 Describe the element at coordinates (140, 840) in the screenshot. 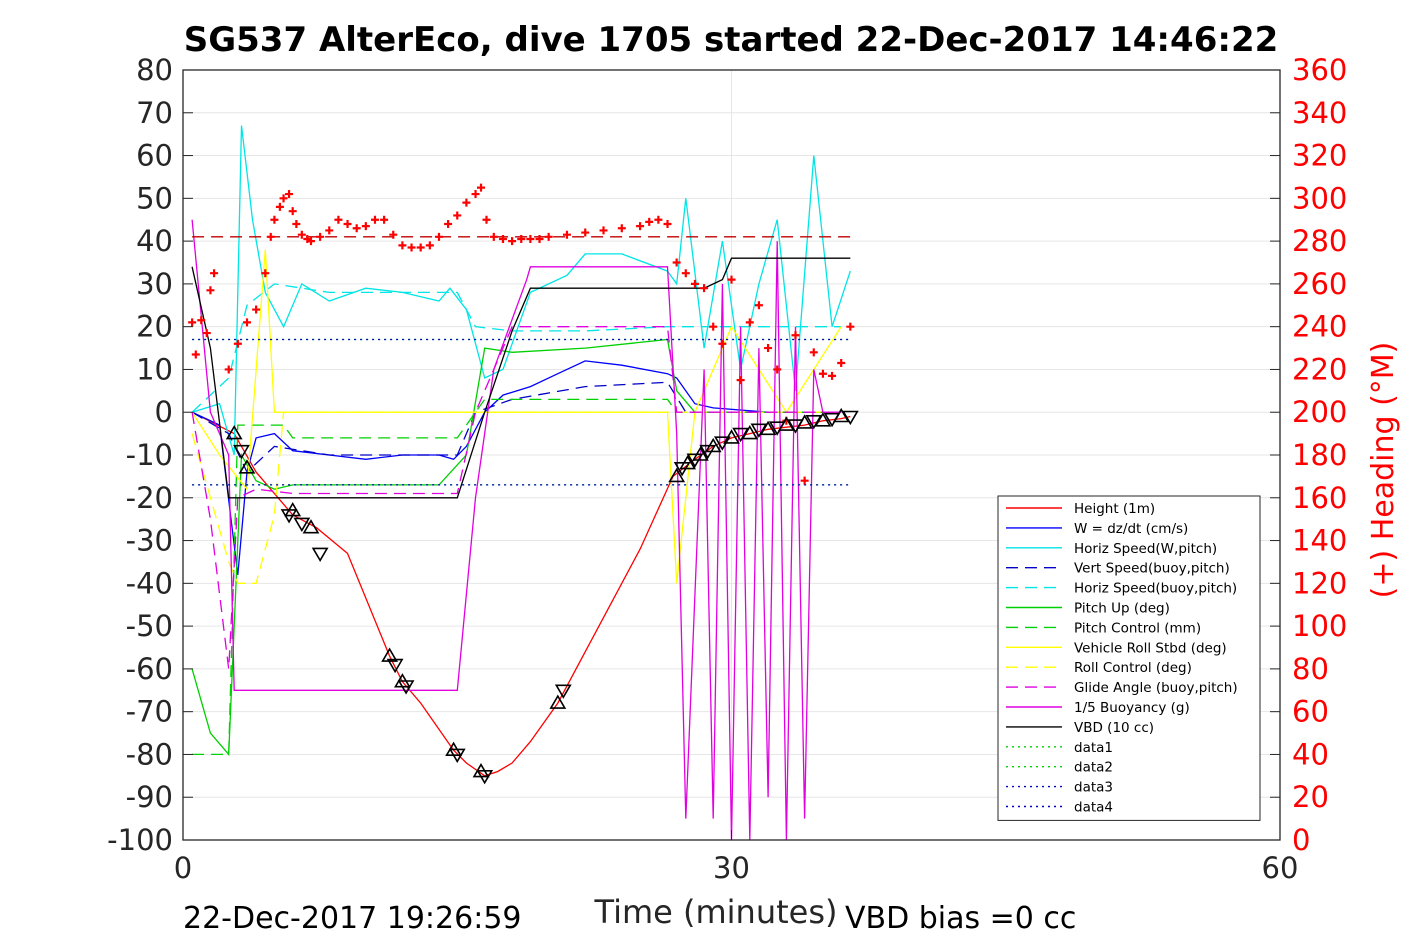

I see `y-tick-label-18: -100` at that location.